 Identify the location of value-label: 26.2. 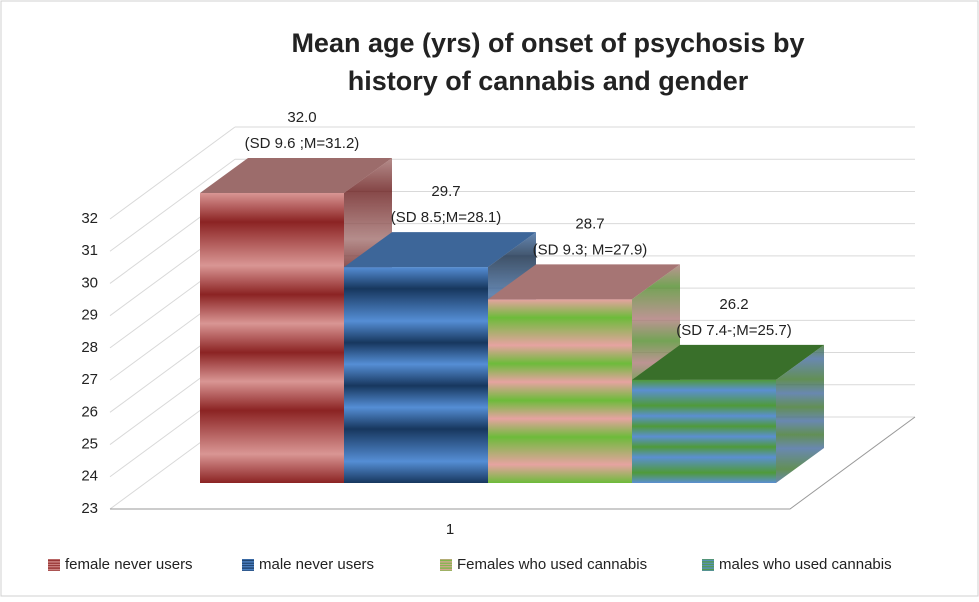
(733, 304).